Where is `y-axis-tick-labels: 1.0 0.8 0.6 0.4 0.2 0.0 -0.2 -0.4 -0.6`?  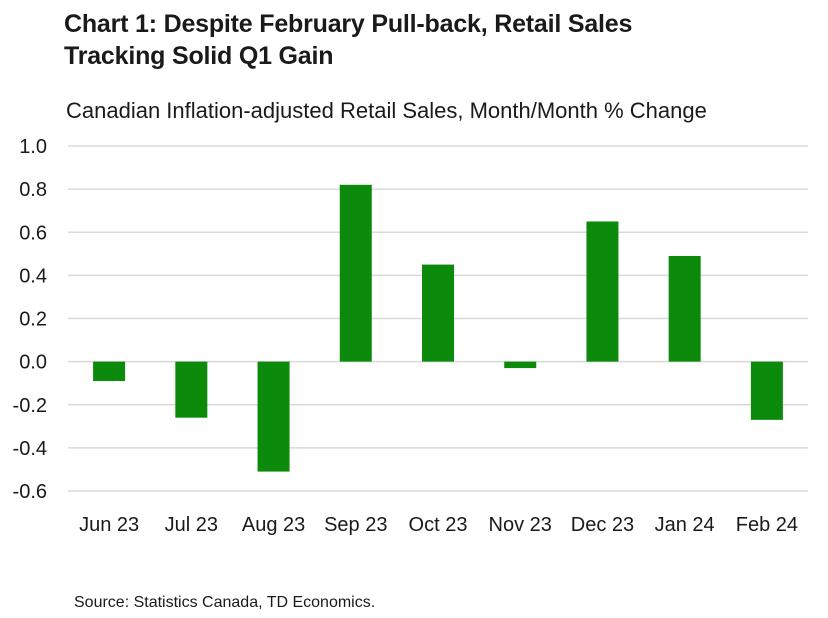 y-axis-tick-labels: 1.0 0.8 0.6 0.4 0.2 0.0 -0.2 -0.4 -0.6 is located at coordinates (30, 319).